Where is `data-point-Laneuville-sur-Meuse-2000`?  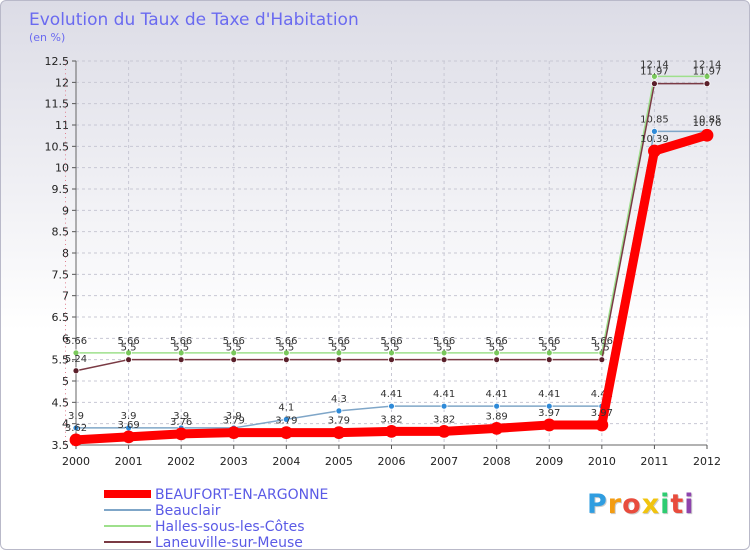
data-point-Laneuville-sur-Meuse-2000 is located at coordinates (76, 371).